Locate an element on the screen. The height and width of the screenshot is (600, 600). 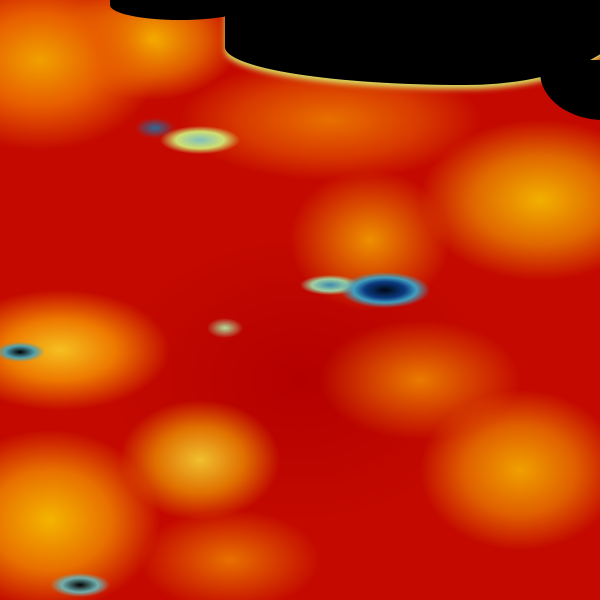
no-data-region is located at coordinates (412, 42).